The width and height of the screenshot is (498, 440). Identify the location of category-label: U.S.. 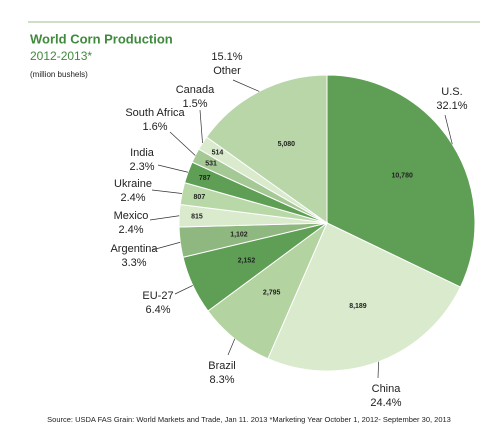
(451, 92).